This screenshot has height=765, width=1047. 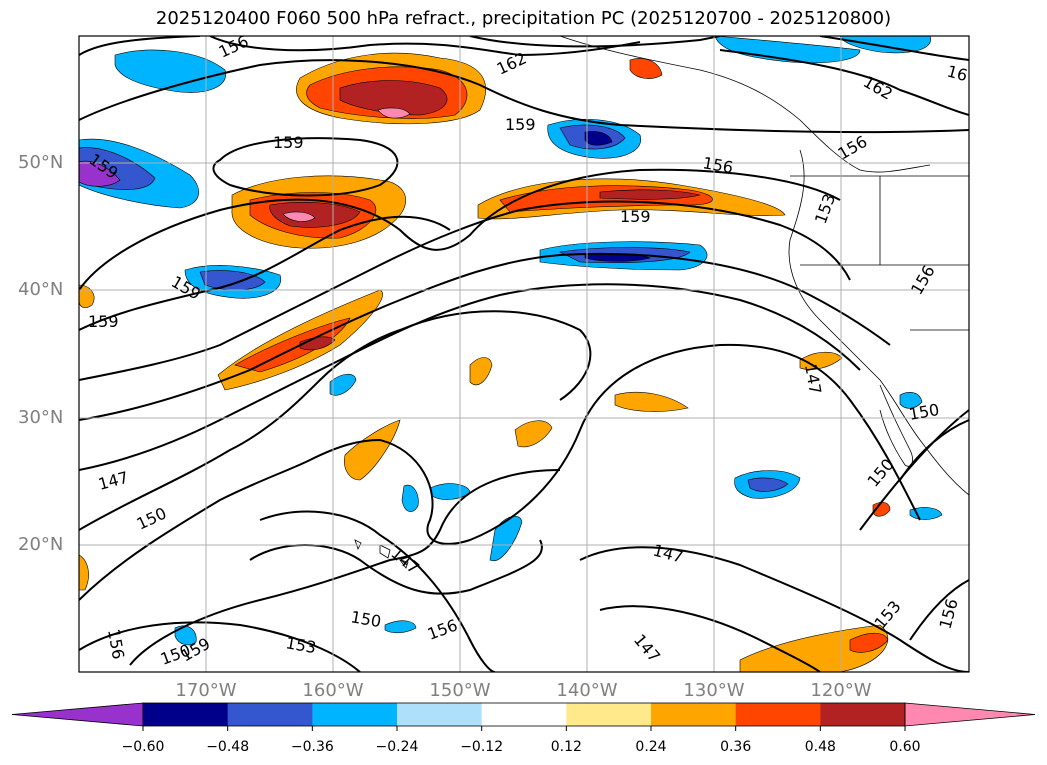 I want to click on colorbar, so click(x=523, y=716).